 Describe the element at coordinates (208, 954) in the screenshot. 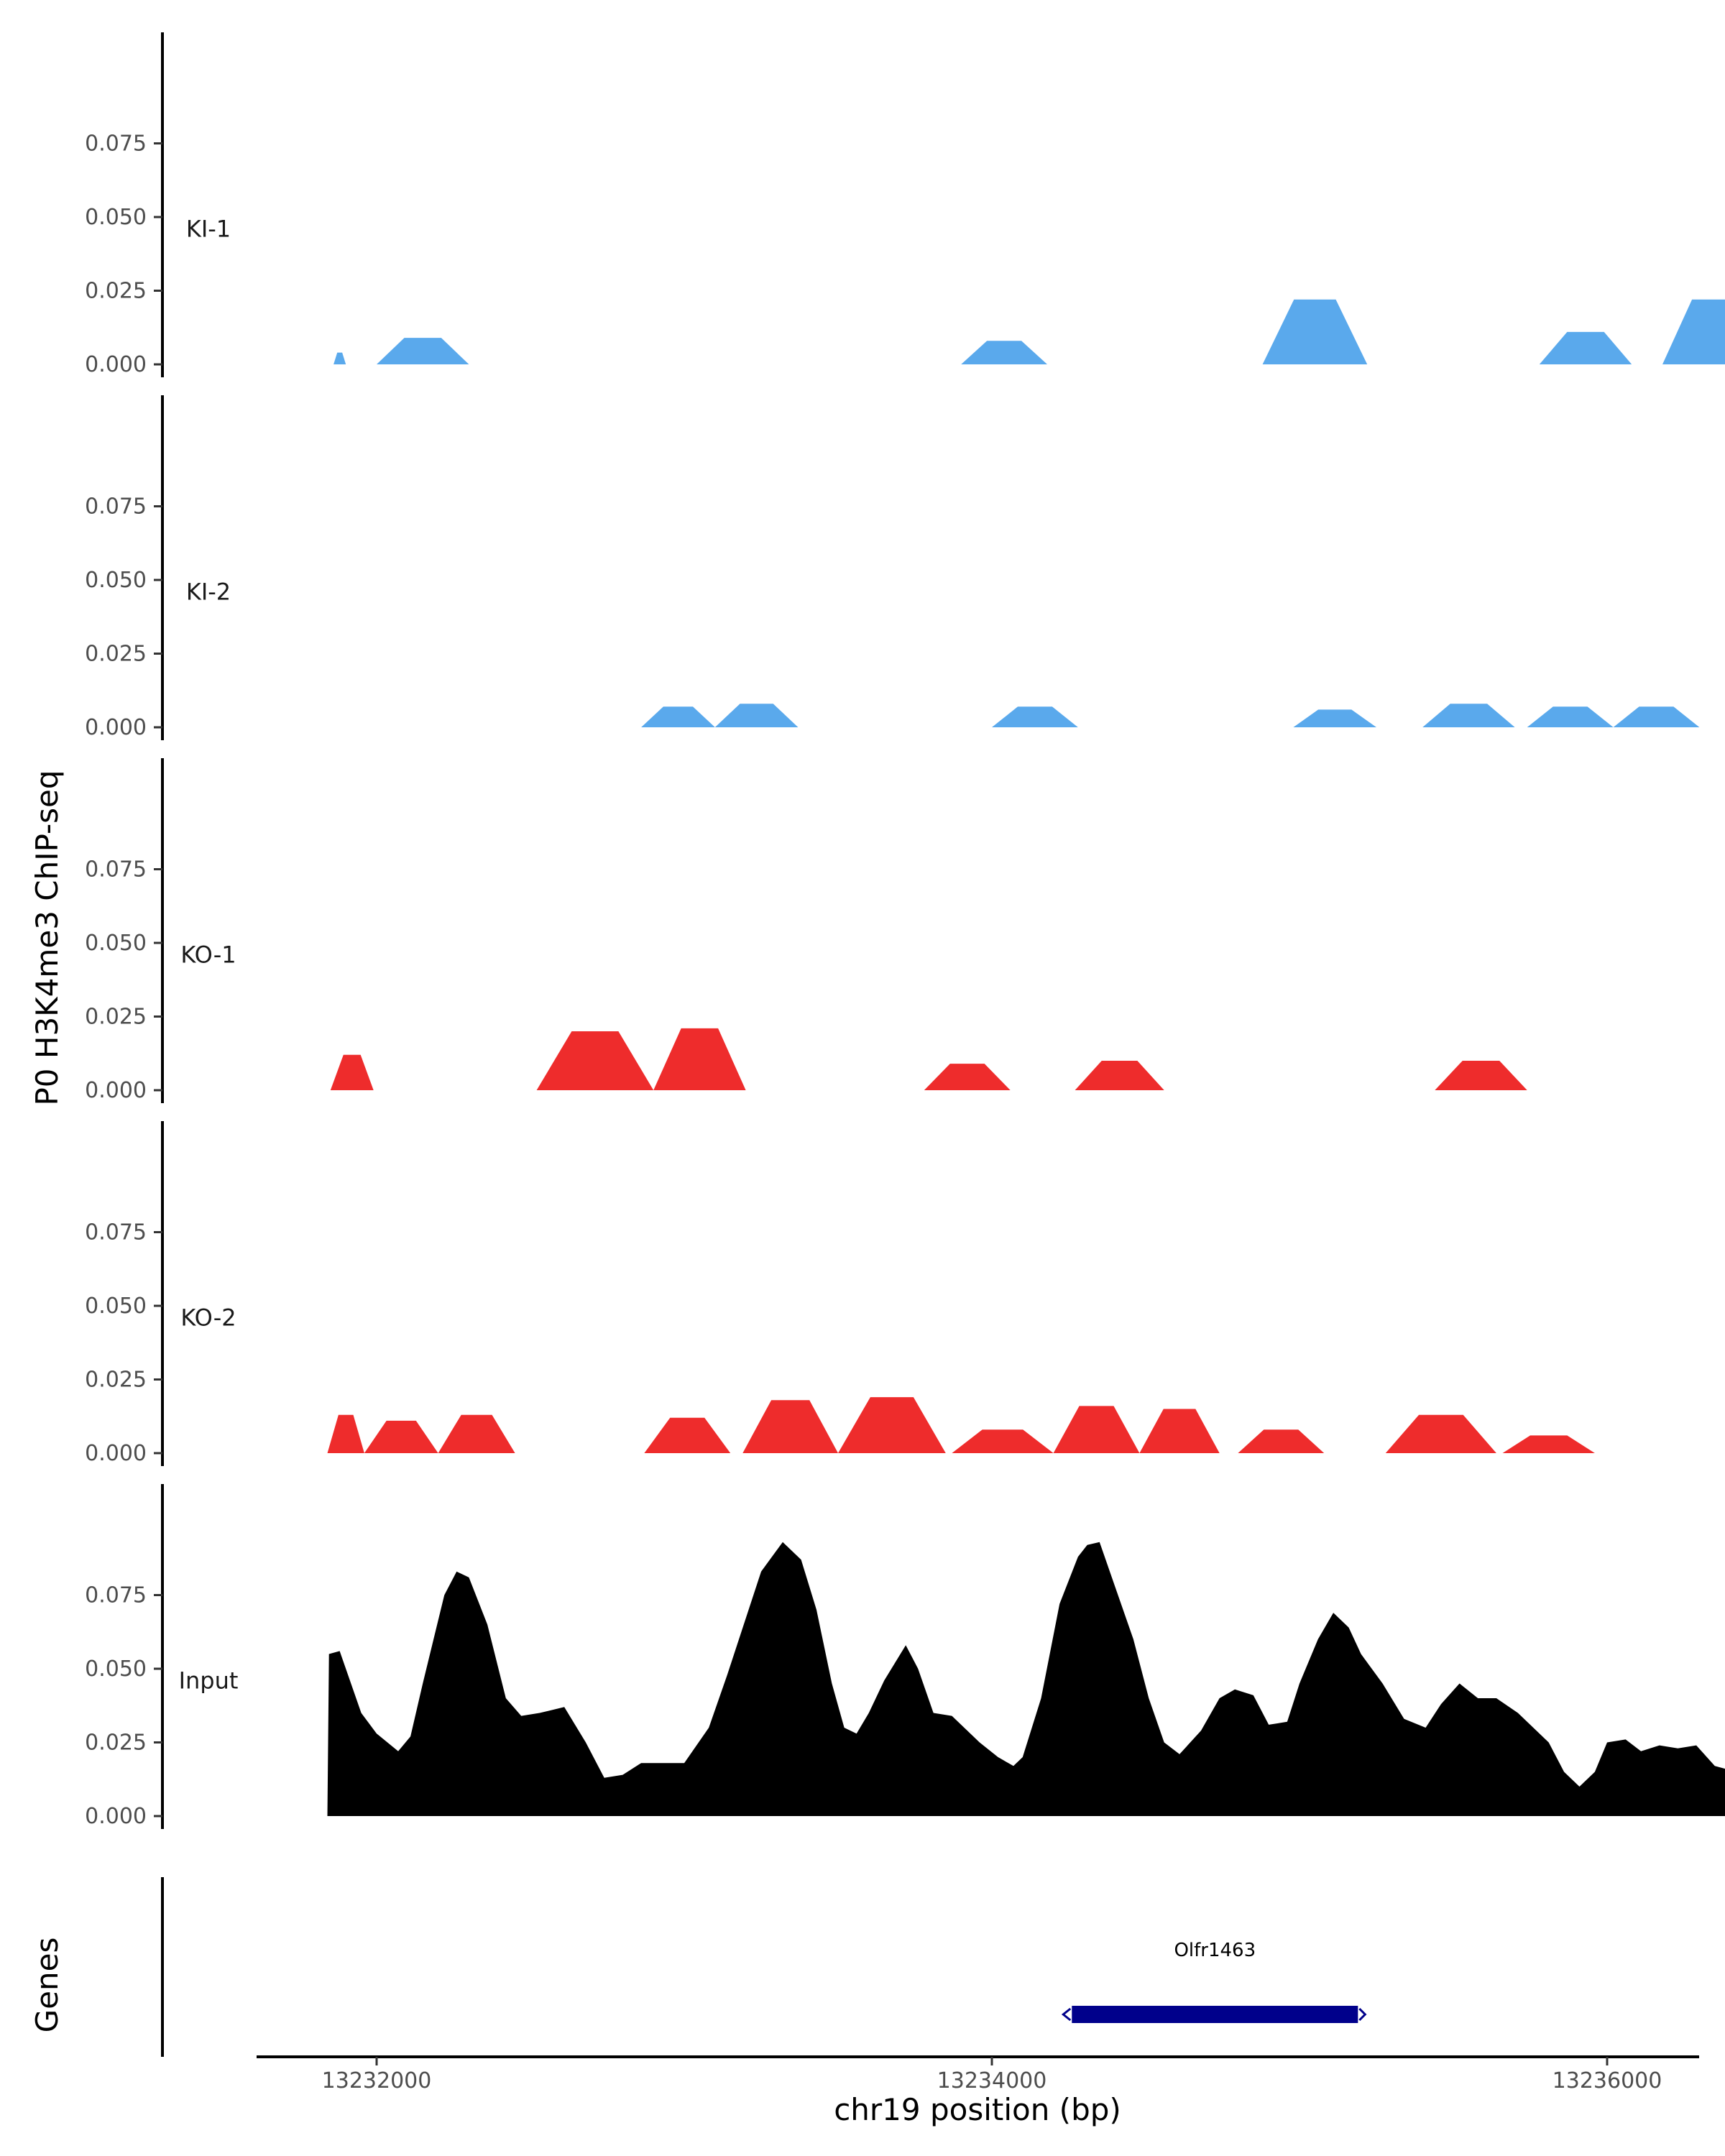

I see `track-label: KO-1` at that location.